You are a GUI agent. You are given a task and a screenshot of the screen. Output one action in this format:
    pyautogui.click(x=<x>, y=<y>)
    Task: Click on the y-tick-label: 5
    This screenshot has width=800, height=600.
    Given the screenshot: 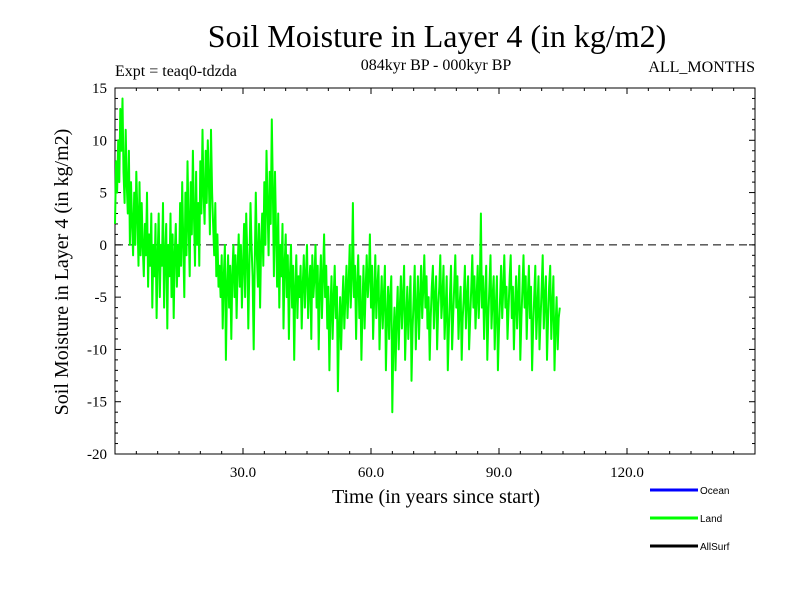 What is the action you would take?
    pyautogui.click(x=104, y=194)
    